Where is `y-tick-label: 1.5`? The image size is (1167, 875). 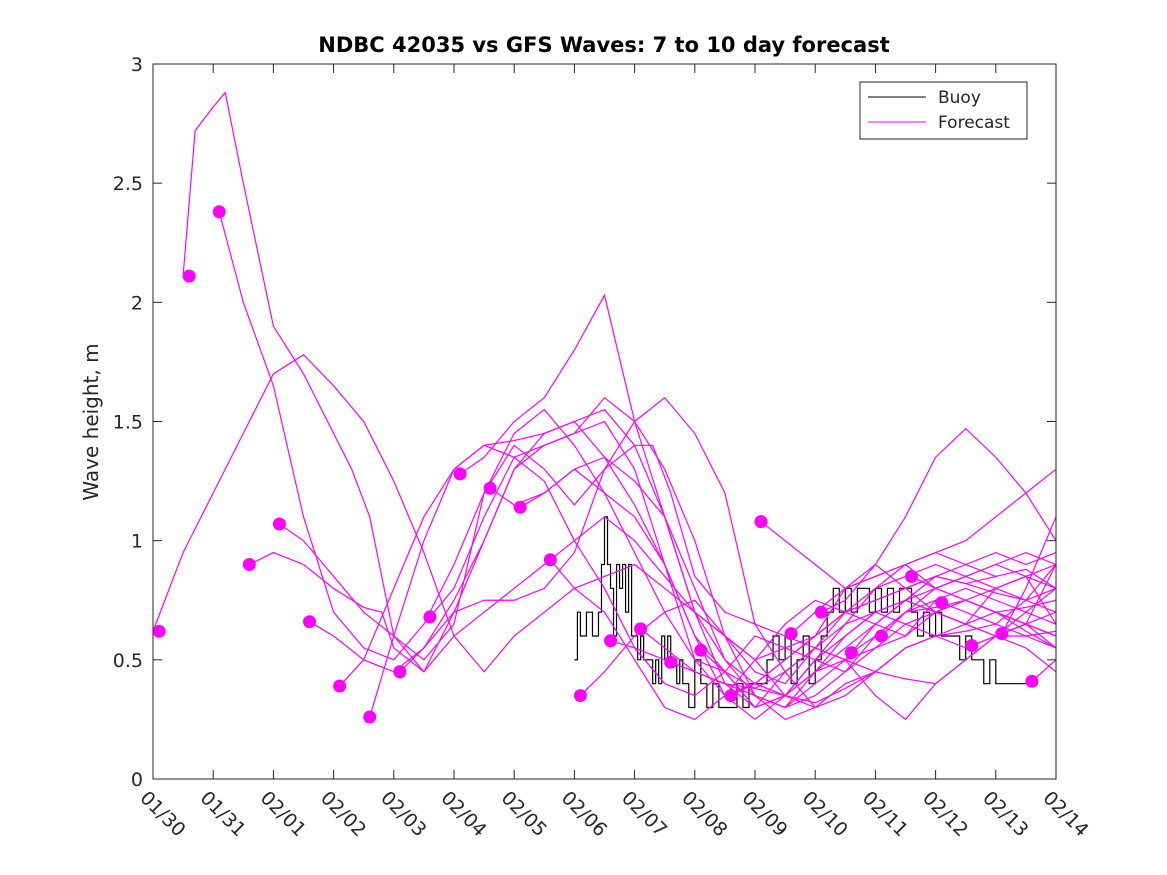 y-tick-label: 1.5 is located at coordinates (128, 423).